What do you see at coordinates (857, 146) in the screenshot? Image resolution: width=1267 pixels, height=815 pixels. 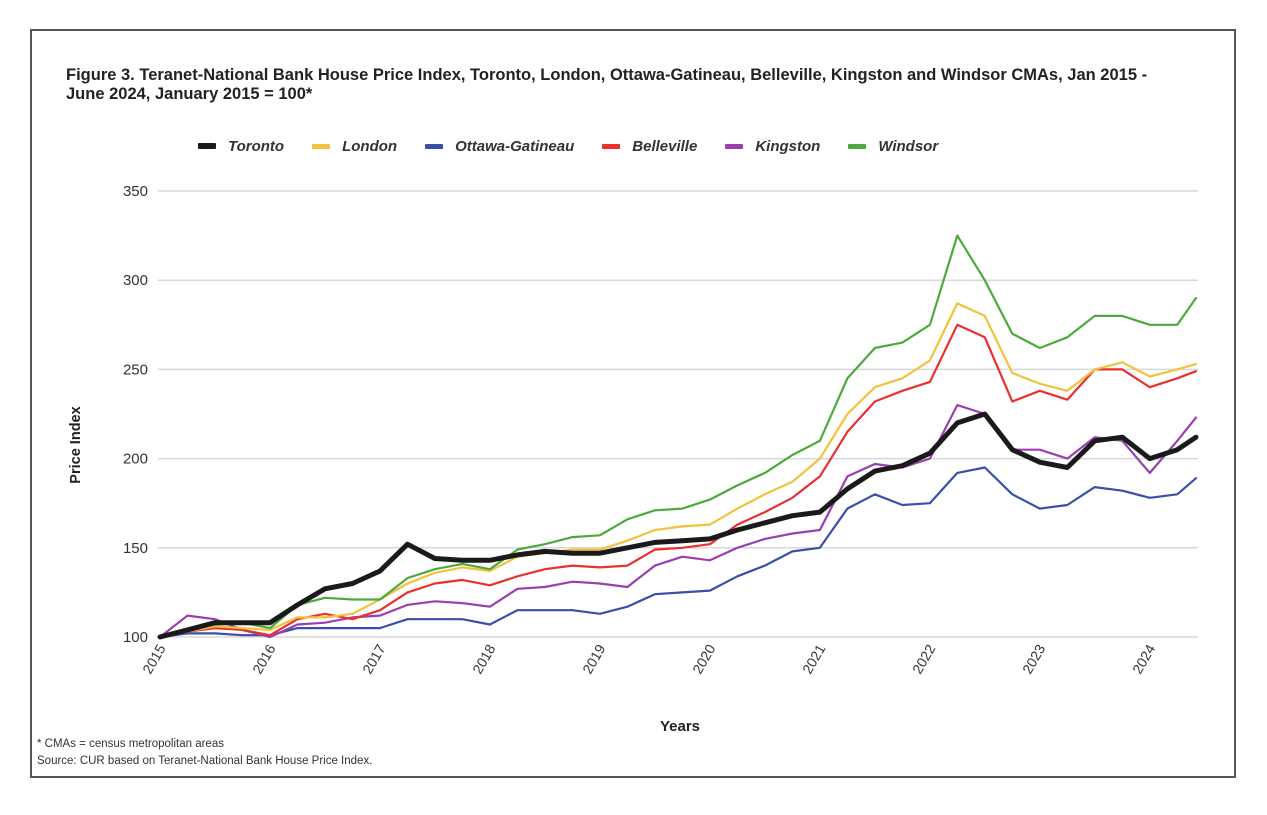 I see `legend-swatch-windsor` at bounding box center [857, 146].